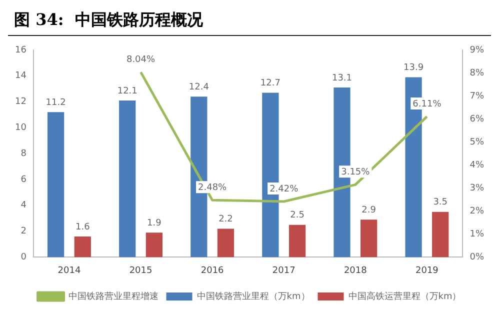  Describe the element at coordinates (56, 103) in the screenshot. I see `data-label: 11.2` at that location.